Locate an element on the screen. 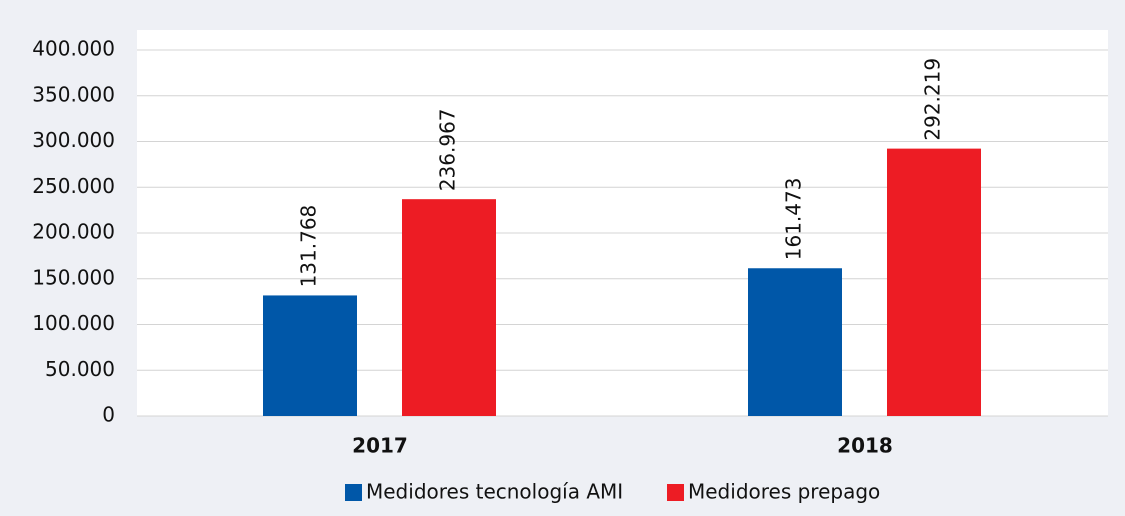 The width and height of the screenshot is (1125, 516). x-tick-label: 2018 is located at coordinates (865, 446).